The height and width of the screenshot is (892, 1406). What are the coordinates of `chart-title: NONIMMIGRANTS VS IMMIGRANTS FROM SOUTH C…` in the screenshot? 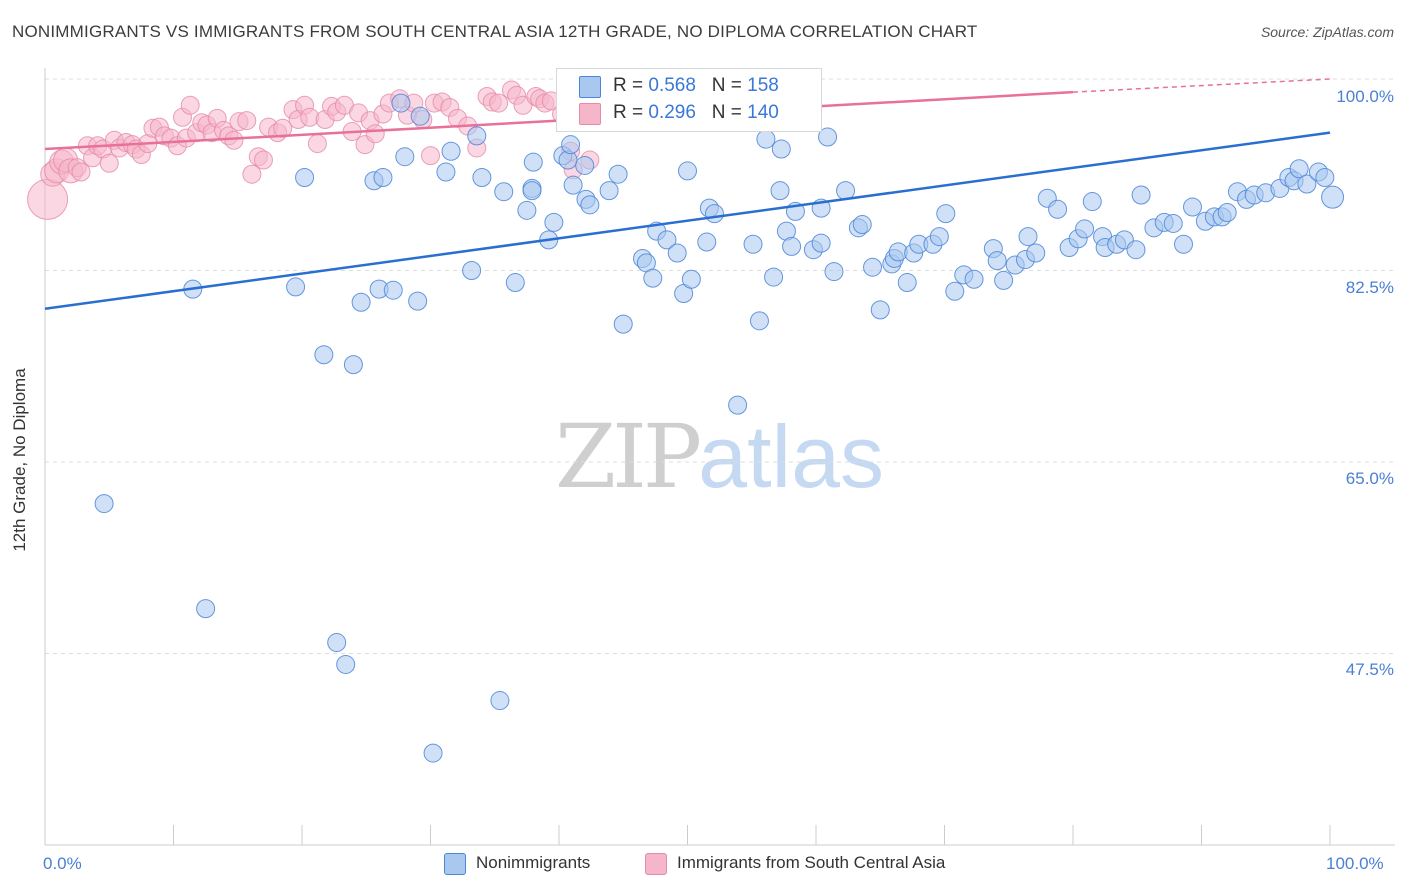 It's located at (495, 31).